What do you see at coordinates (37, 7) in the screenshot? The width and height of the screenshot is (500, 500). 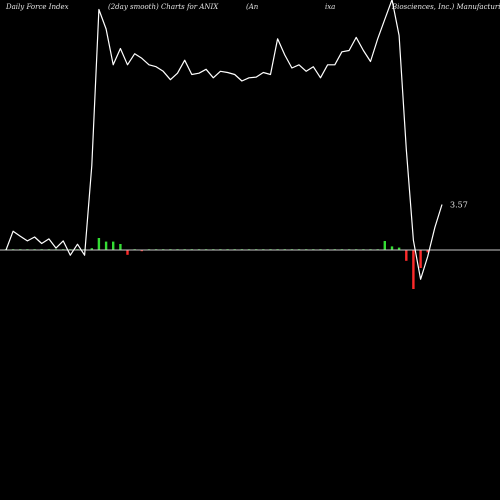 I see `header-text-1: Daily Force Index` at bounding box center [37, 7].